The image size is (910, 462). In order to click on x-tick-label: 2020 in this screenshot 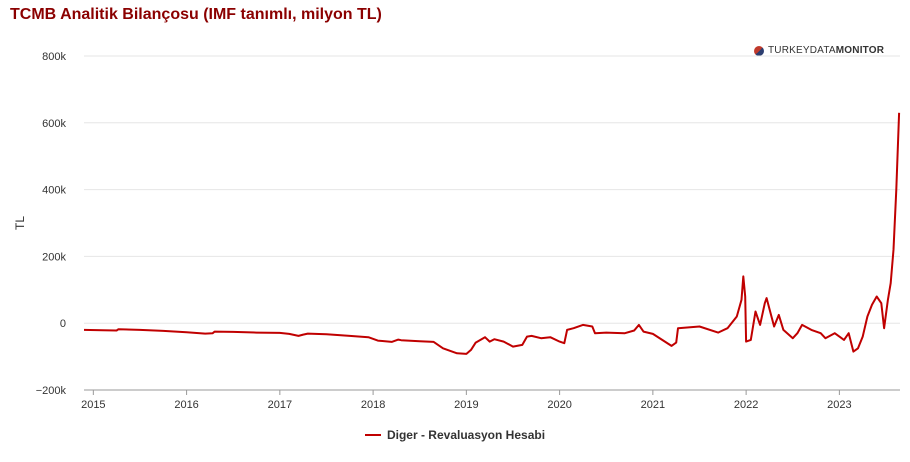, I will do `click(559, 405)`.